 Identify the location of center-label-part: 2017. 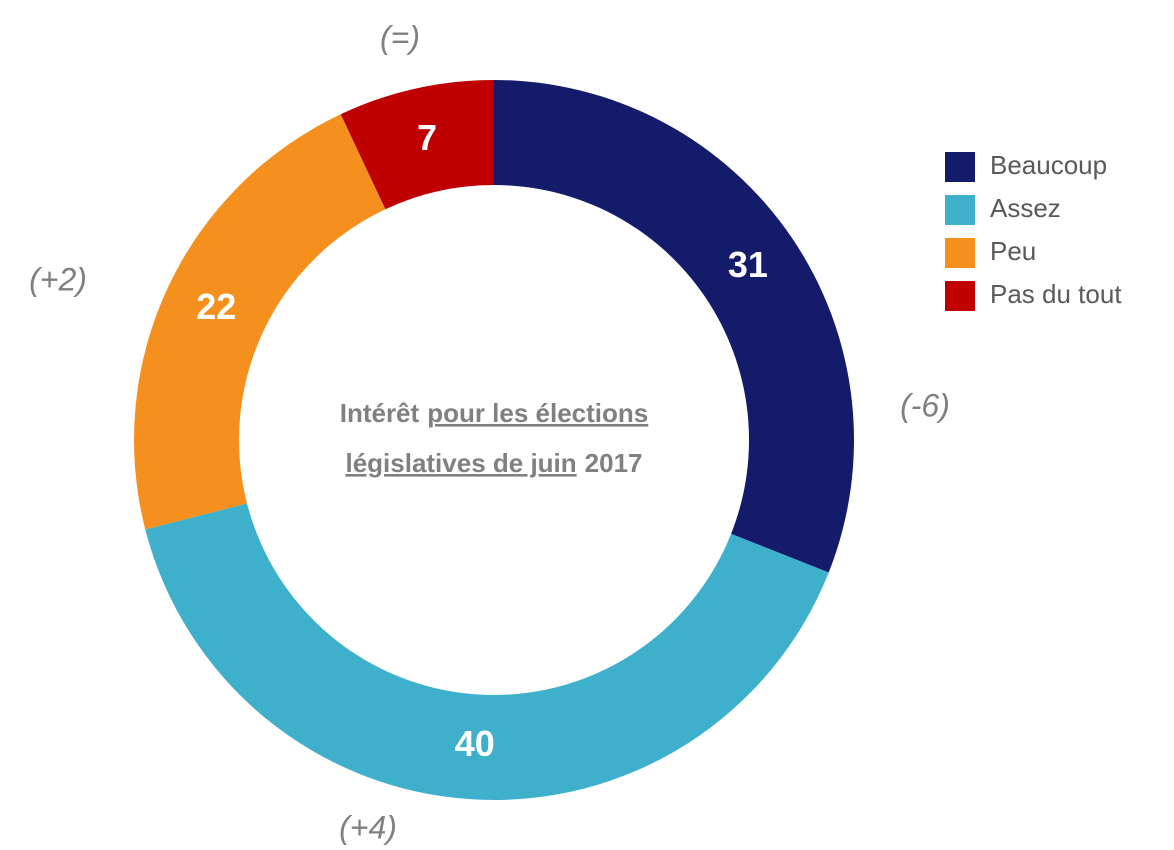
(614, 463).